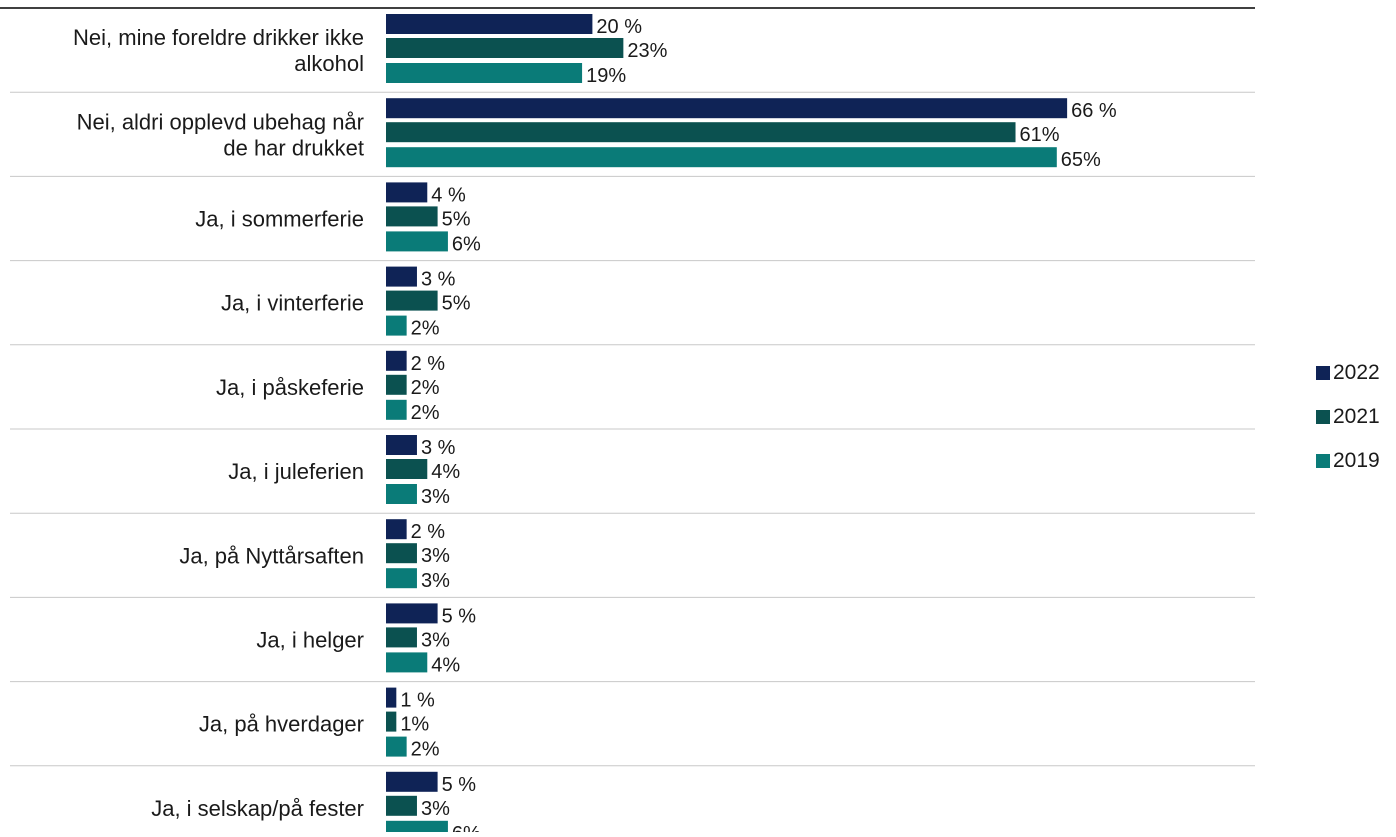 The image size is (1396, 837). I want to click on category-label: Ja, i sommerferie, so click(279, 219).